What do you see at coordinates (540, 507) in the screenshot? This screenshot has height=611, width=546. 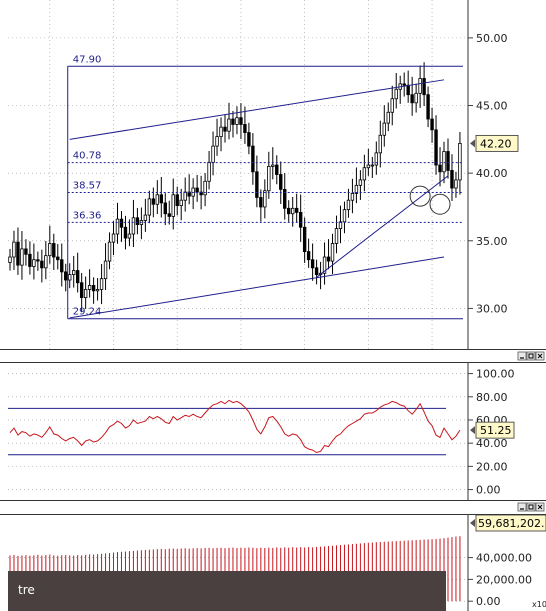 I see `chart-close-icon` at bounding box center [540, 507].